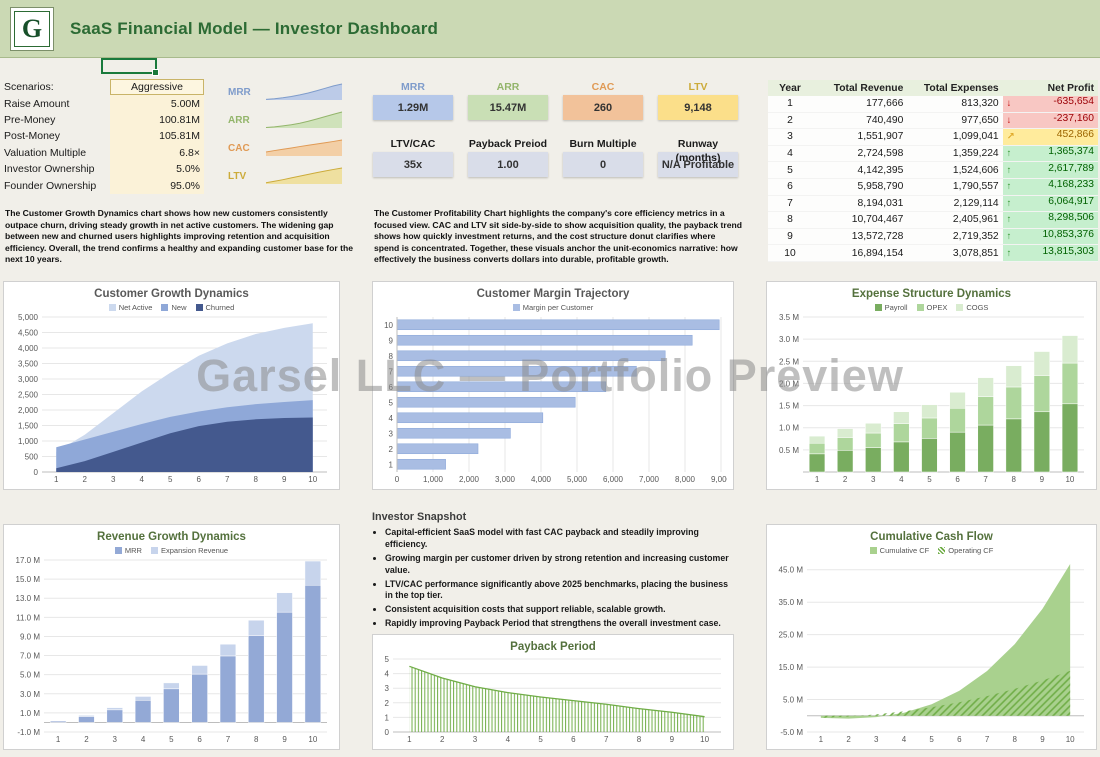 The height and width of the screenshot is (757, 1100). Describe the element at coordinates (603, 164) in the screenshot. I see `kpi-value: 0` at that location.